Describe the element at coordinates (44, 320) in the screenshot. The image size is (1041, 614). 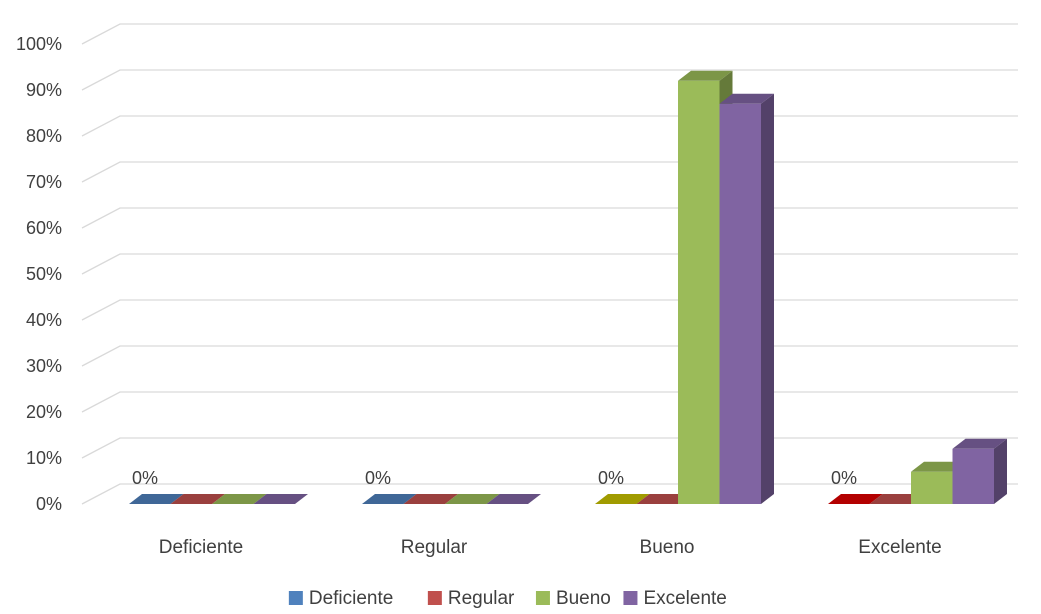
I see `y-tick-label: 40%` at that location.